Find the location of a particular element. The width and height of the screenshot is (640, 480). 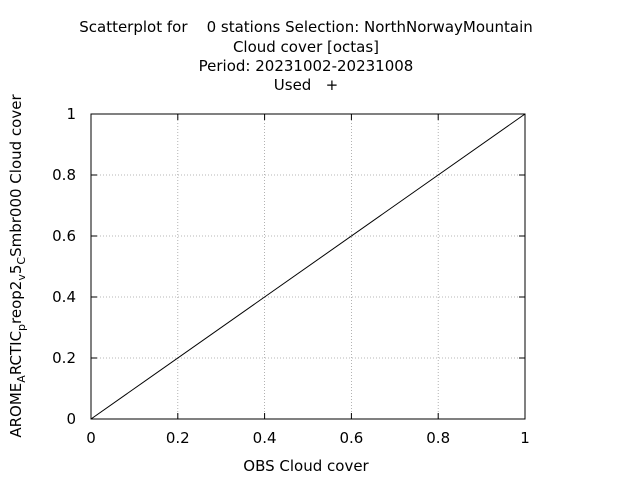

y-tick-label: 0.8 is located at coordinates (64, 175).